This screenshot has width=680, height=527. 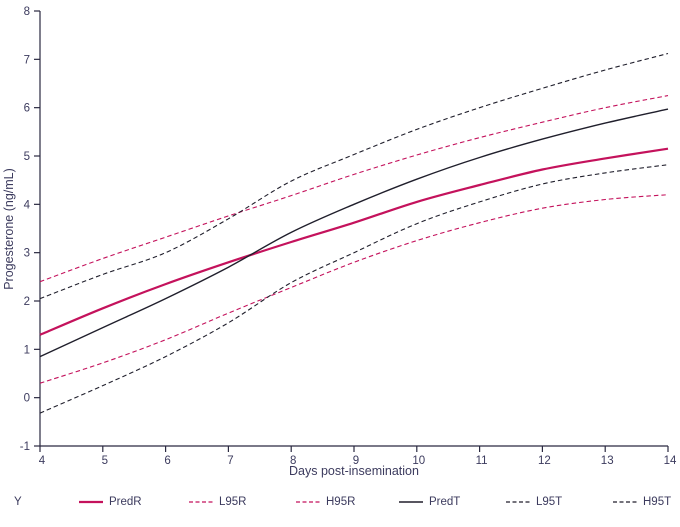 I want to click on x-tick-label: 8, so click(x=293, y=461).